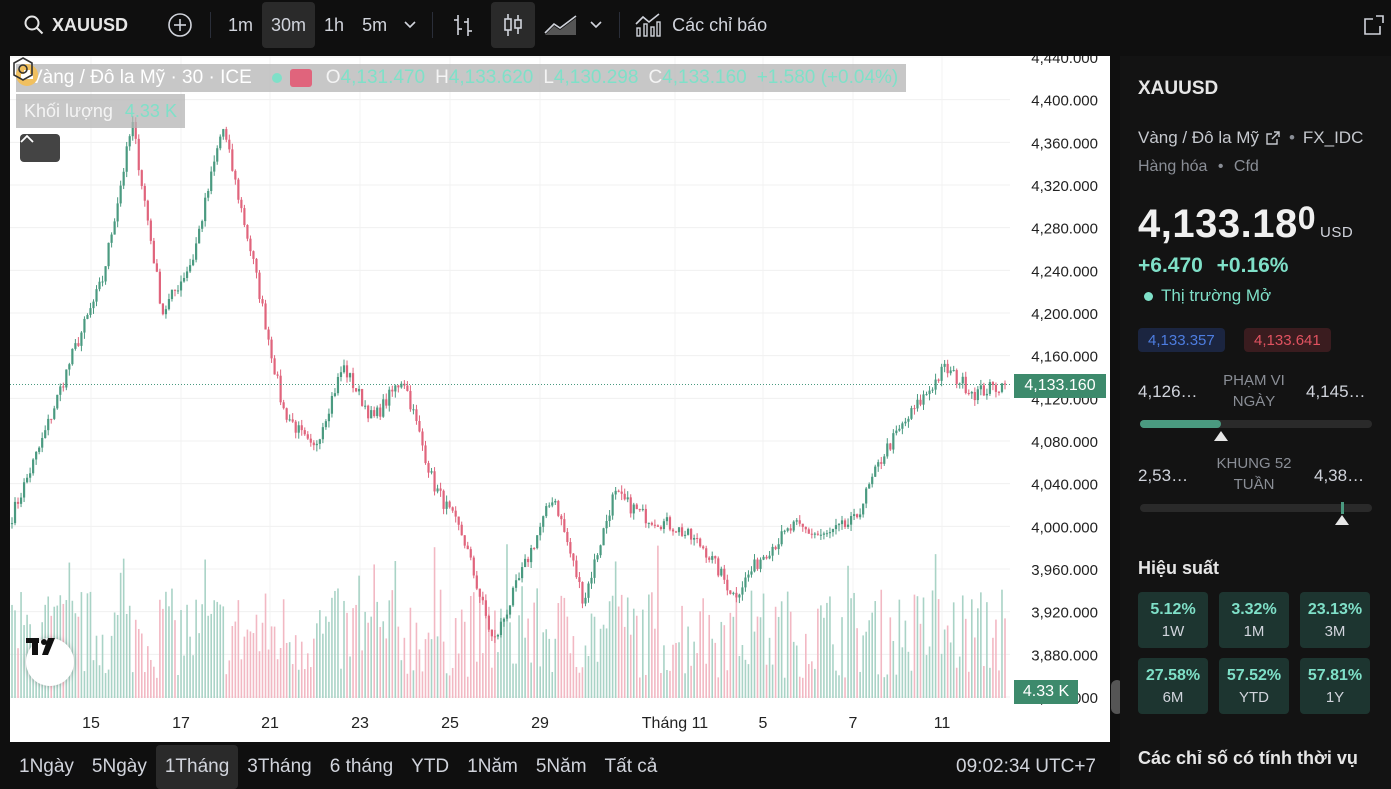 The width and height of the screenshot is (1391, 789). What do you see at coordinates (73, 25) in the screenshot?
I see `symbol-search-button: XAUUSD` at bounding box center [73, 25].